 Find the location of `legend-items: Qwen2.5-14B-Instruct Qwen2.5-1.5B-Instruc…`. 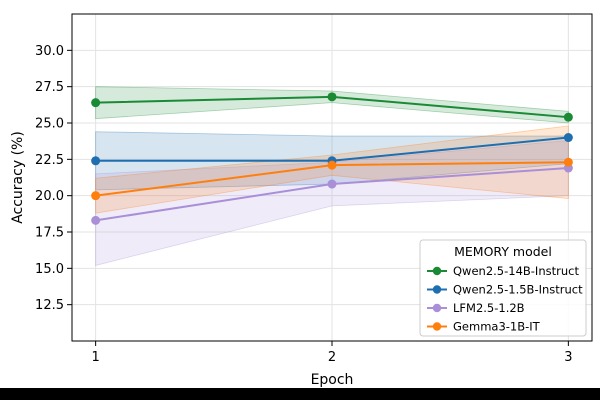

legend-items: Qwen2.5-14B-Instruct Qwen2.5-1.5B-Instruc… is located at coordinates (505, 299).